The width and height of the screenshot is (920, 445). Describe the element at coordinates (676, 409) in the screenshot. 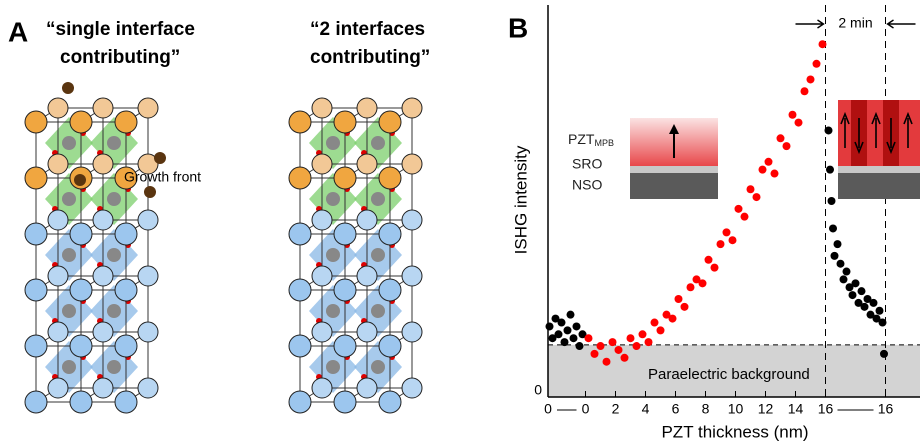

I see `x-tick-label: 6` at that location.